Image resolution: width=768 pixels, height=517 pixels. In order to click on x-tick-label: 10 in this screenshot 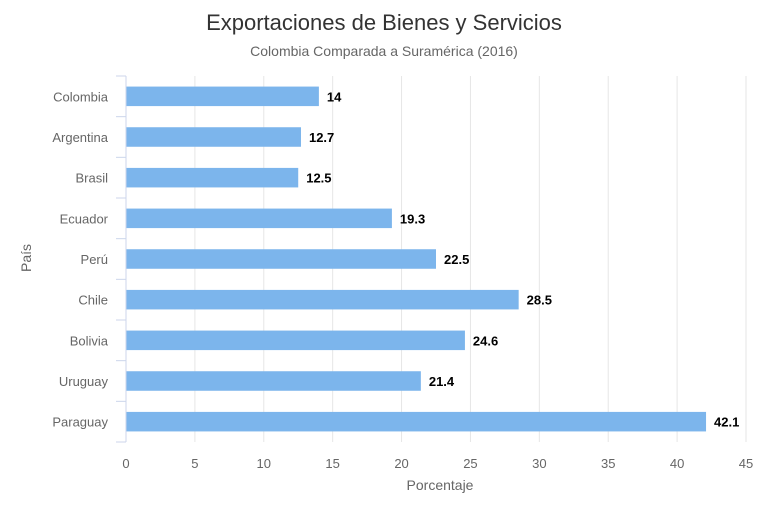, I will do `click(264, 463)`.